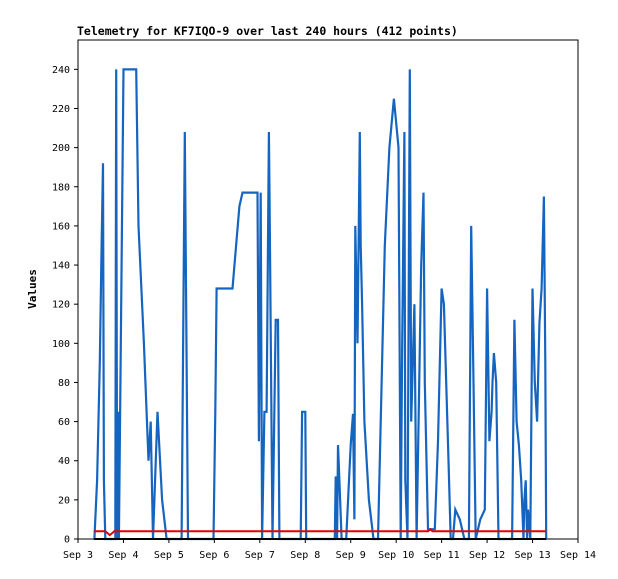 This screenshot has height=579, width=618. I want to click on y-tick-label: 140, so click(61, 266).